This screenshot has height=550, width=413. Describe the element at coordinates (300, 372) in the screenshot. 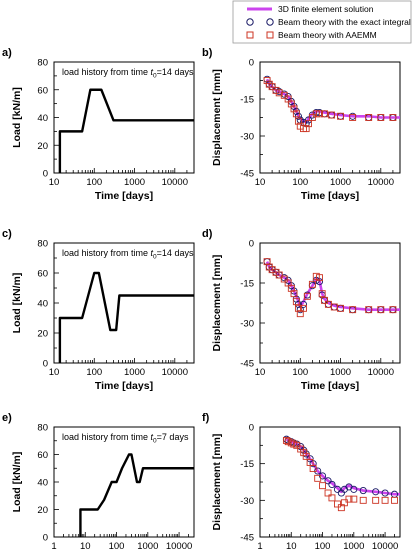

I see `panel-d-x-tick-label: 100` at that location.